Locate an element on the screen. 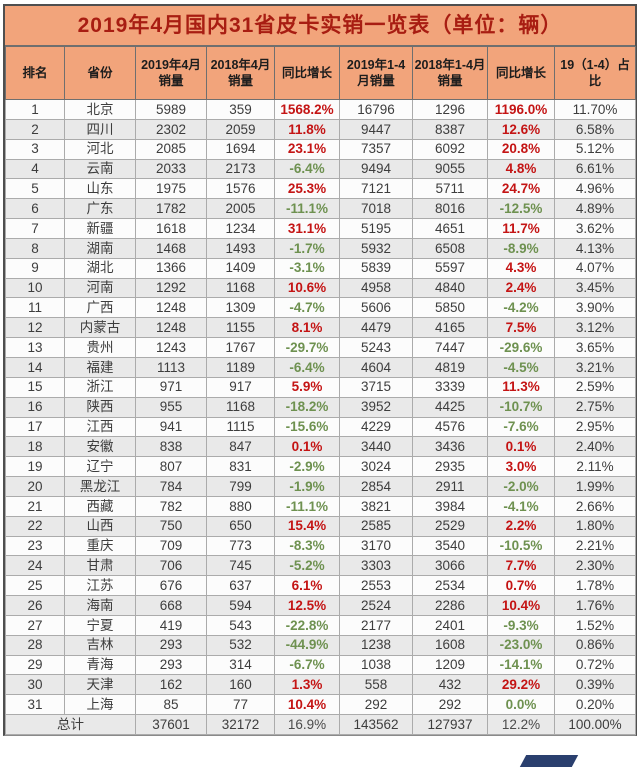  value-cell: 3.45% is located at coordinates (595, 288).